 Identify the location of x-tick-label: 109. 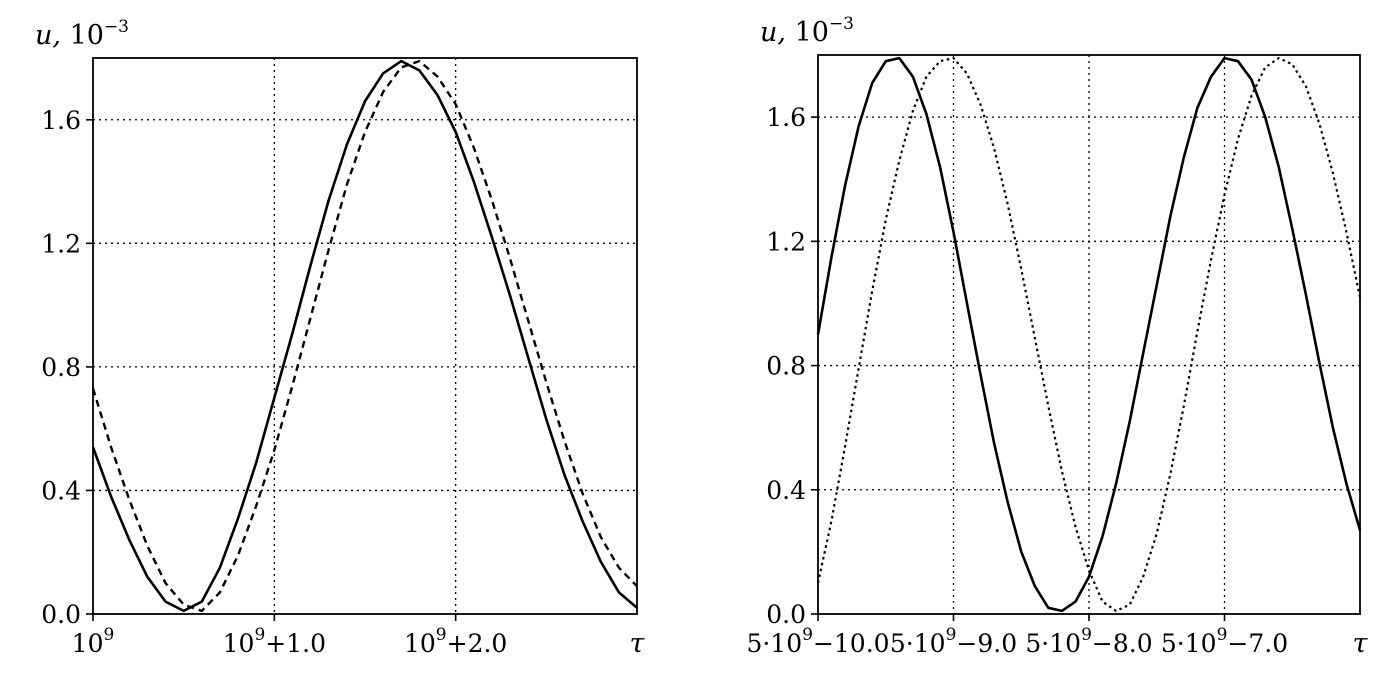
(93, 641).